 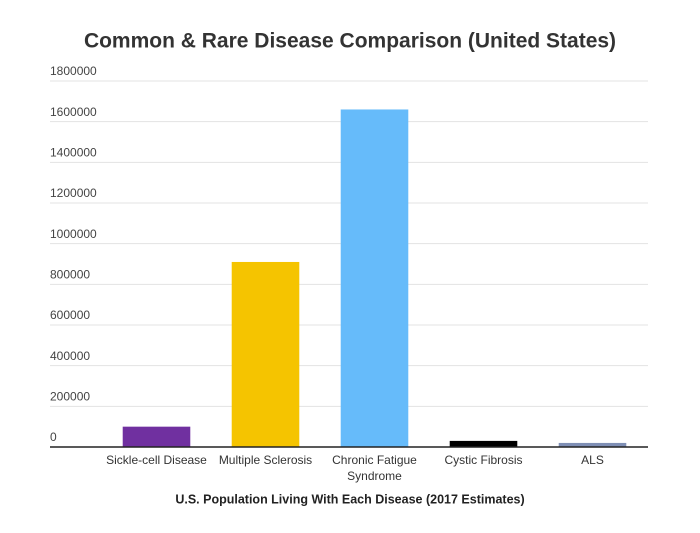 What do you see at coordinates (73, 234) in the screenshot?
I see `y-tick-label: 1000000` at bounding box center [73, 234].